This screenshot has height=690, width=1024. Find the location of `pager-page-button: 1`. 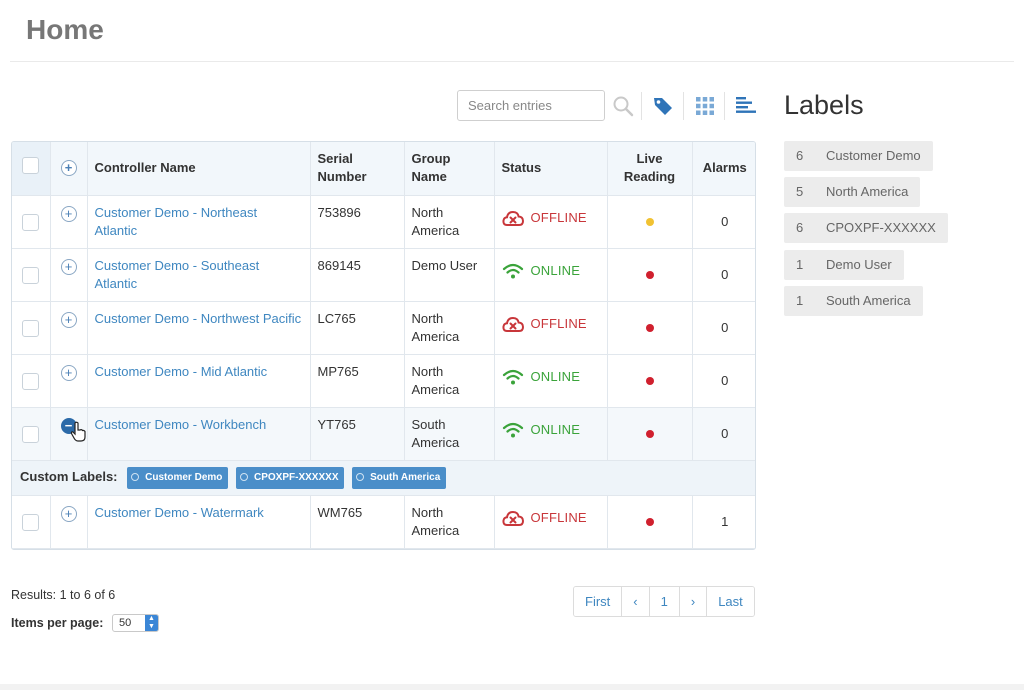

pager-page-button: 1 is located at coordinates (664, 601).